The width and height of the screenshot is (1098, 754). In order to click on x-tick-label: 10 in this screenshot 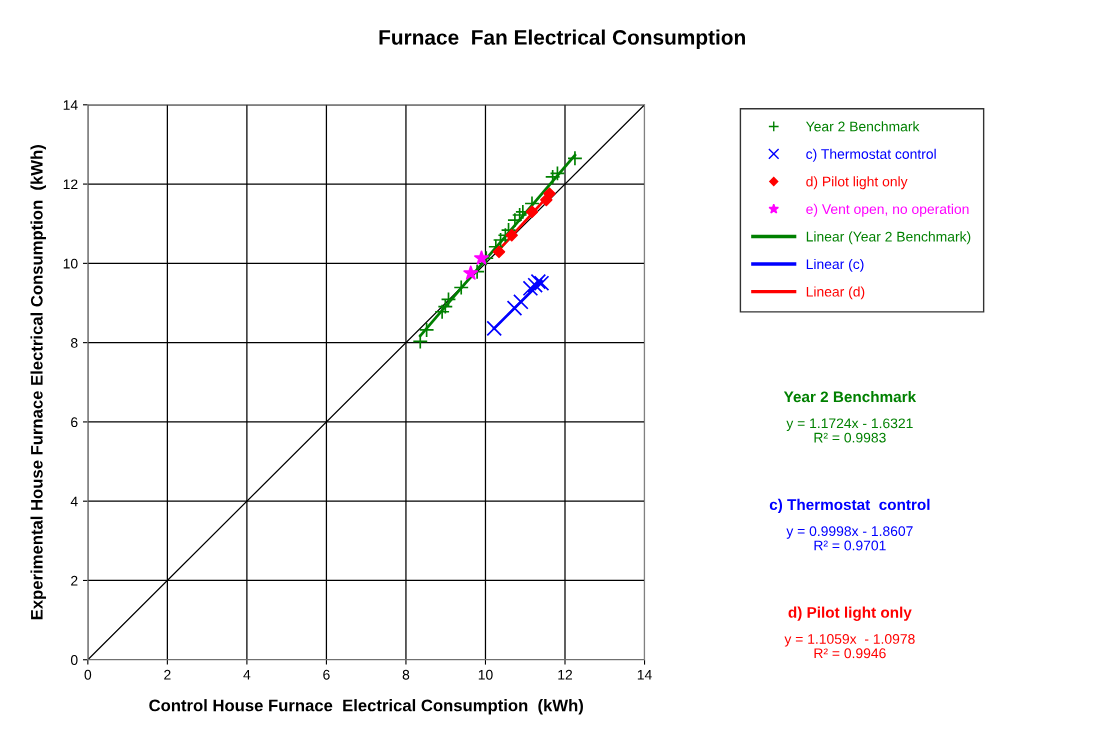, I will do `click(485, 674)`.